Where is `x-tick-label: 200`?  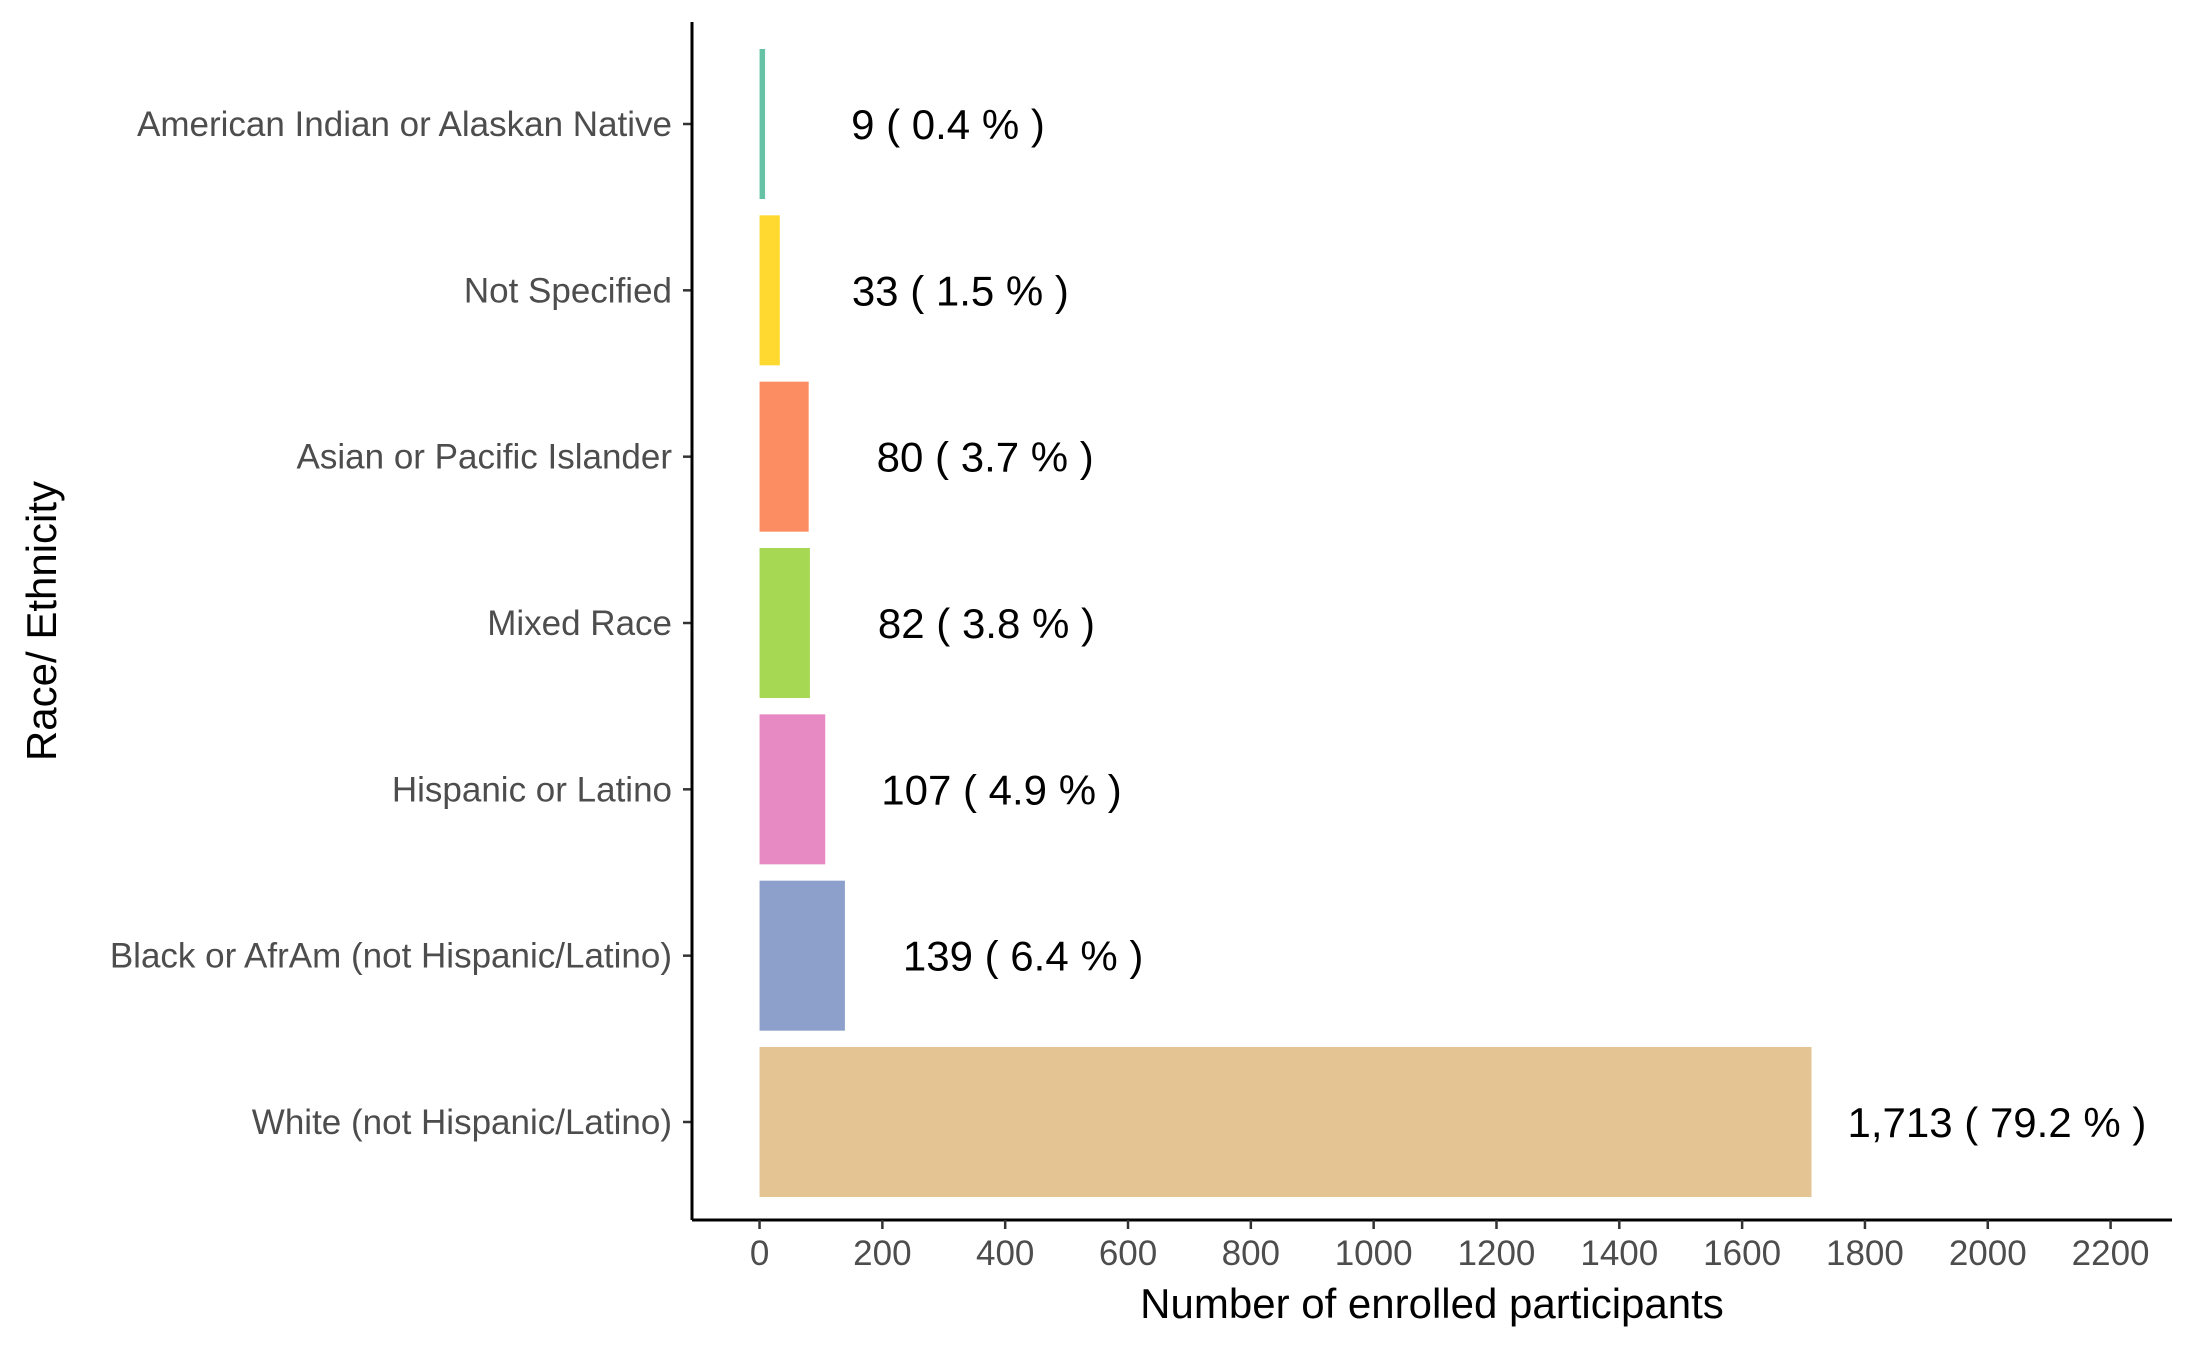 x-tick-label: 200 is located at coordinates (882, 1253).